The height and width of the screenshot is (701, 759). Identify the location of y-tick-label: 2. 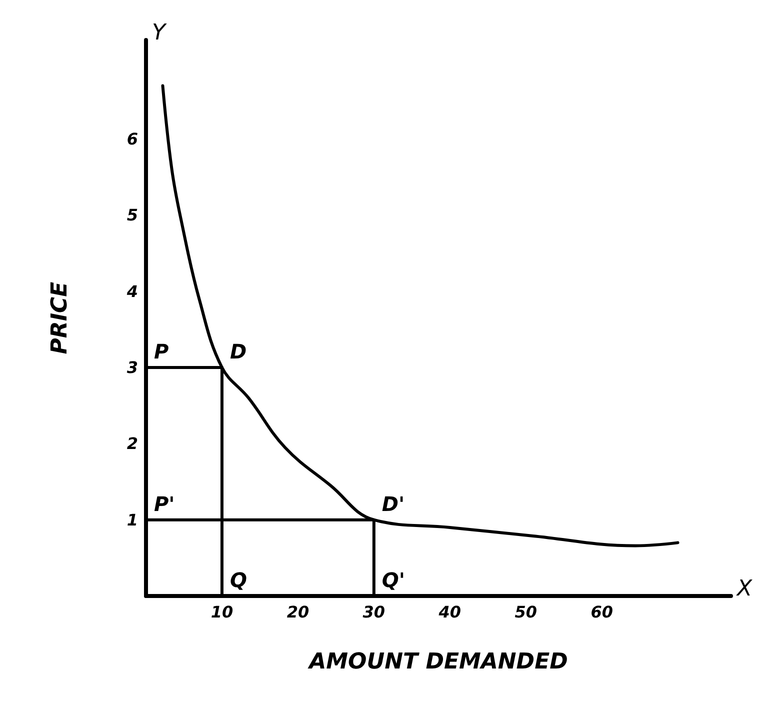
(132, 444).